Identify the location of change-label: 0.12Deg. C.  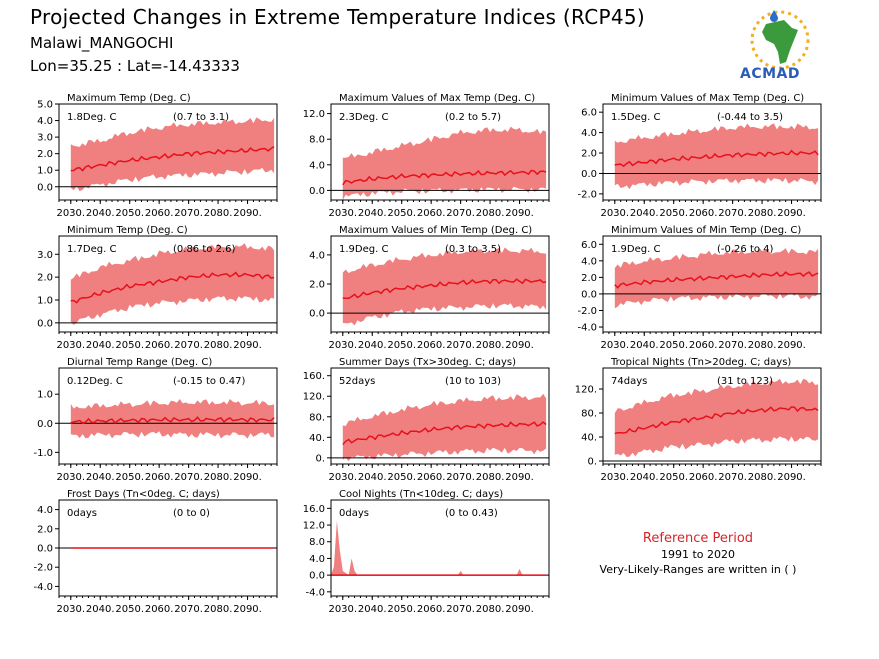
(95, 381).